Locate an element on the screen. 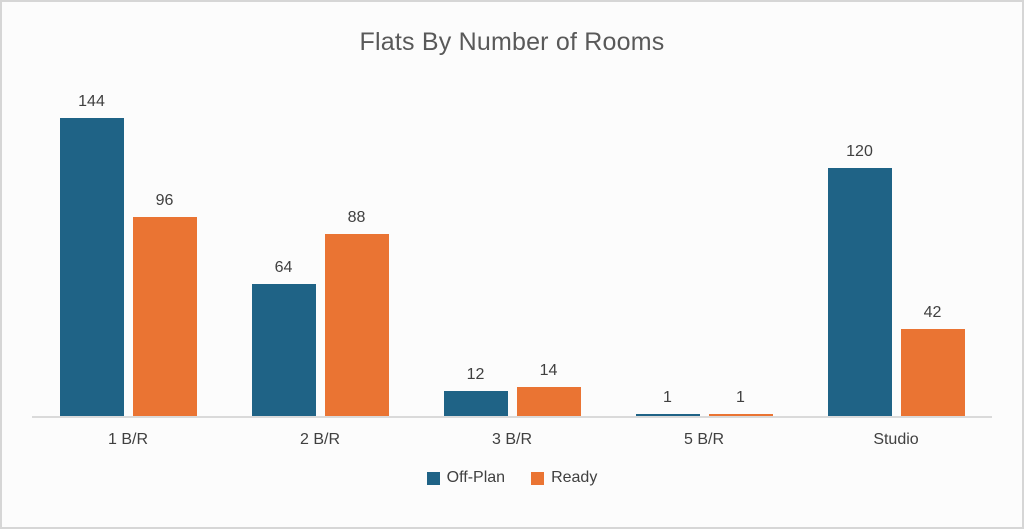 Image resolution: width=1024 pixels, height=529 pixels. bar-group-3-b-r: 12 14 is located at coordinates (512, 242).